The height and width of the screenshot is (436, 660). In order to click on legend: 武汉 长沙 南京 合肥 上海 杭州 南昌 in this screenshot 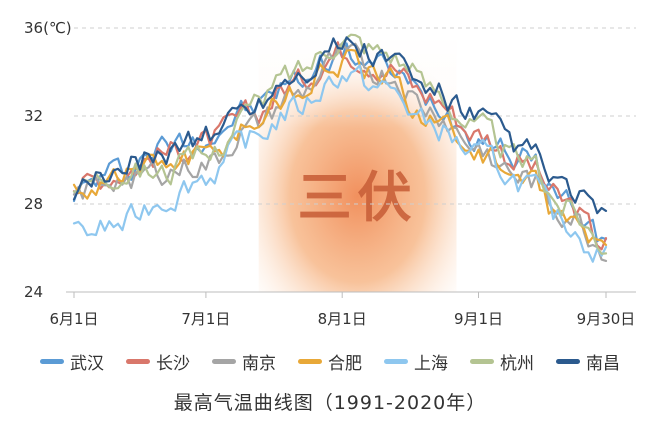, I will do `click(330, 361)`.